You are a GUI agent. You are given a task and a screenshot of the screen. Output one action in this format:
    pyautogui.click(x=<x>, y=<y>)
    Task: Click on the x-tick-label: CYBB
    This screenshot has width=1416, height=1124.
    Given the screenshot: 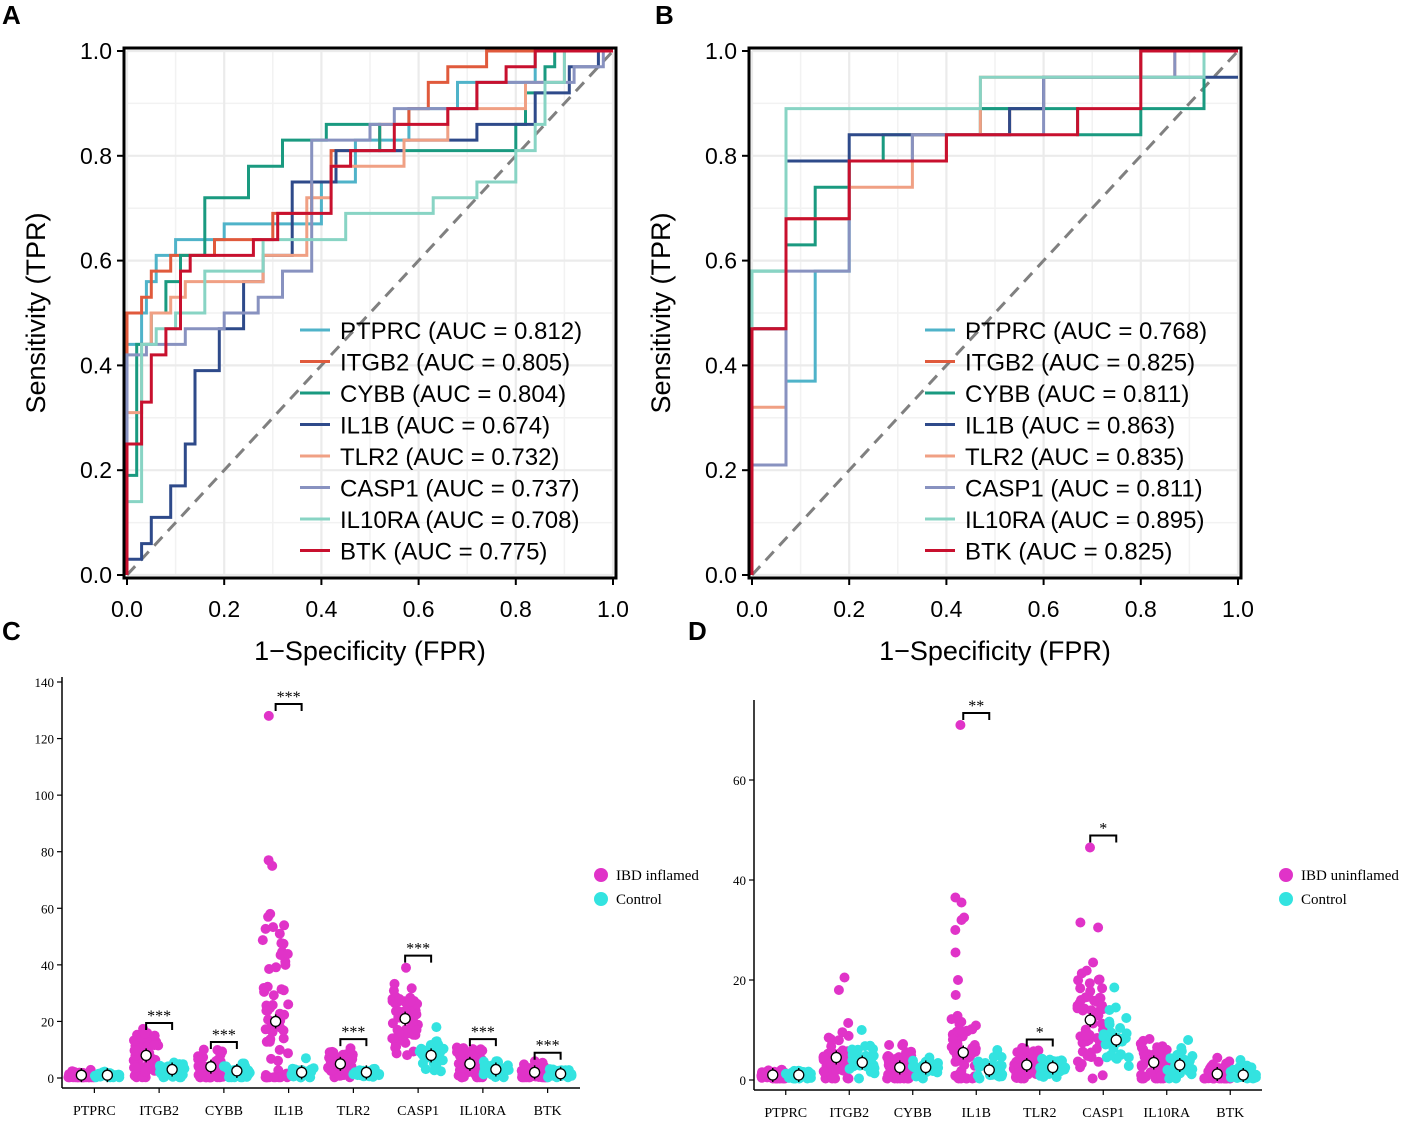 What is the action you would take?
    pyautogui.click(x=913, y=1113)
    